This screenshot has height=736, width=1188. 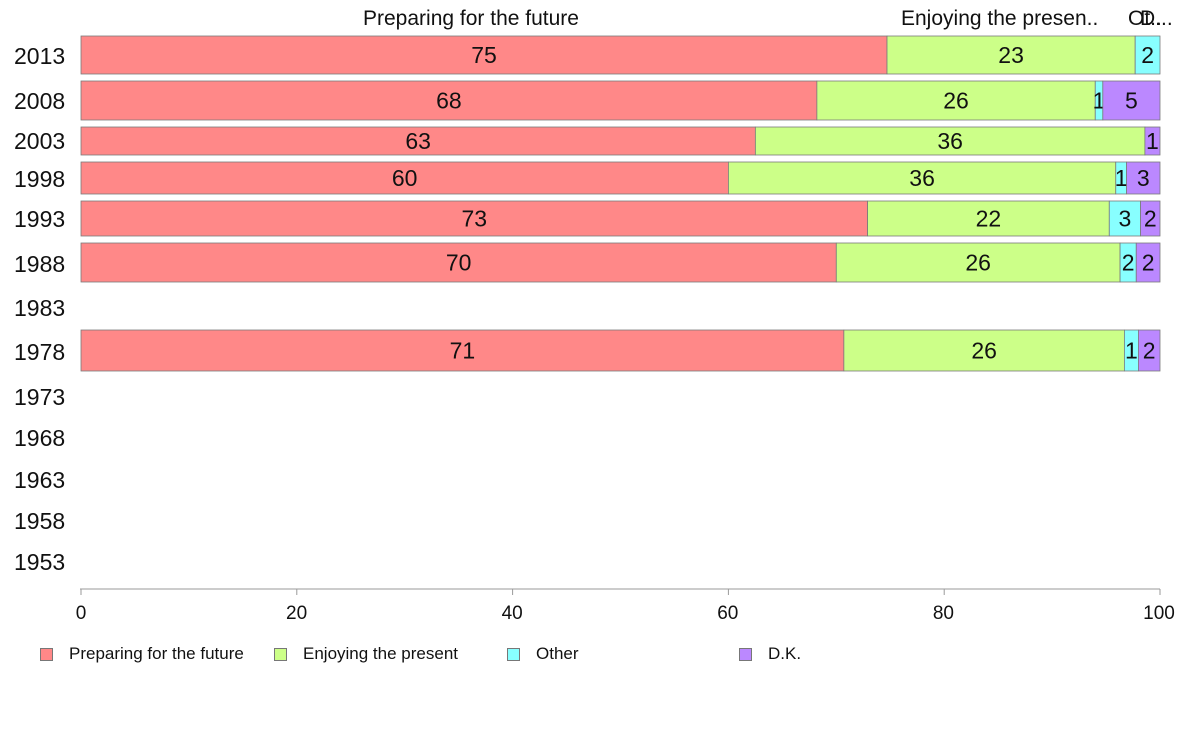 I want to click on bar-value-label: 70, so click(x=459, y=263).